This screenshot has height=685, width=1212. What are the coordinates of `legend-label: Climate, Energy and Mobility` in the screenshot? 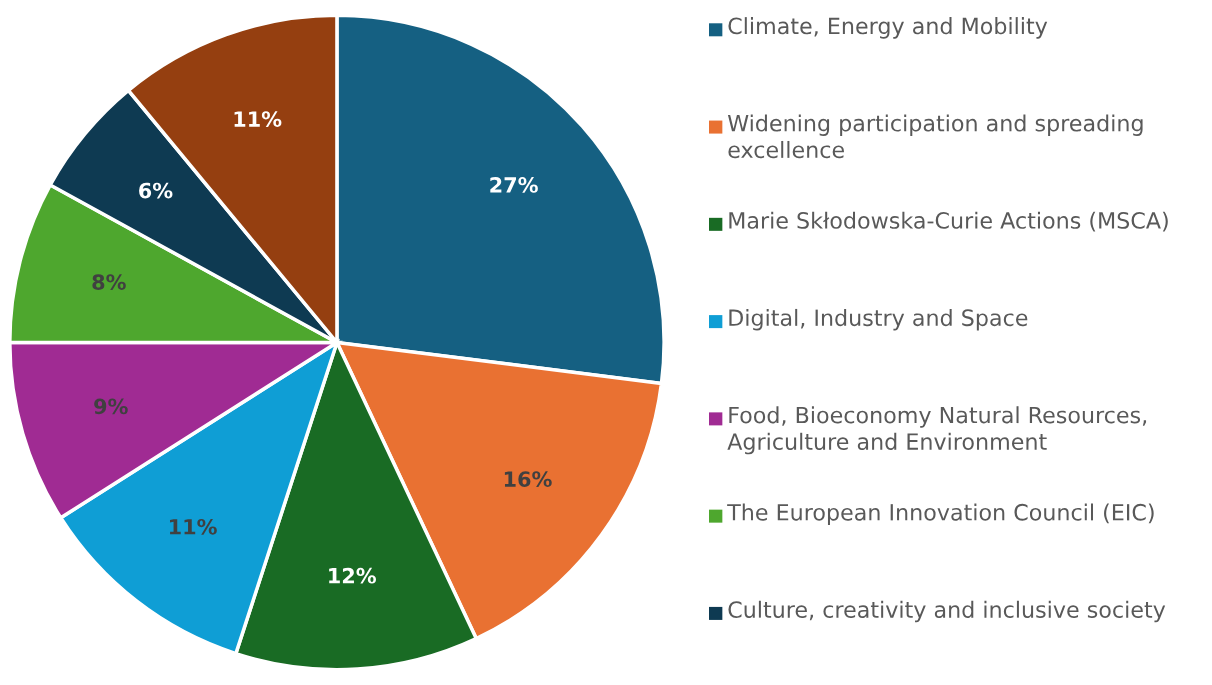 It's located at (888, 28).